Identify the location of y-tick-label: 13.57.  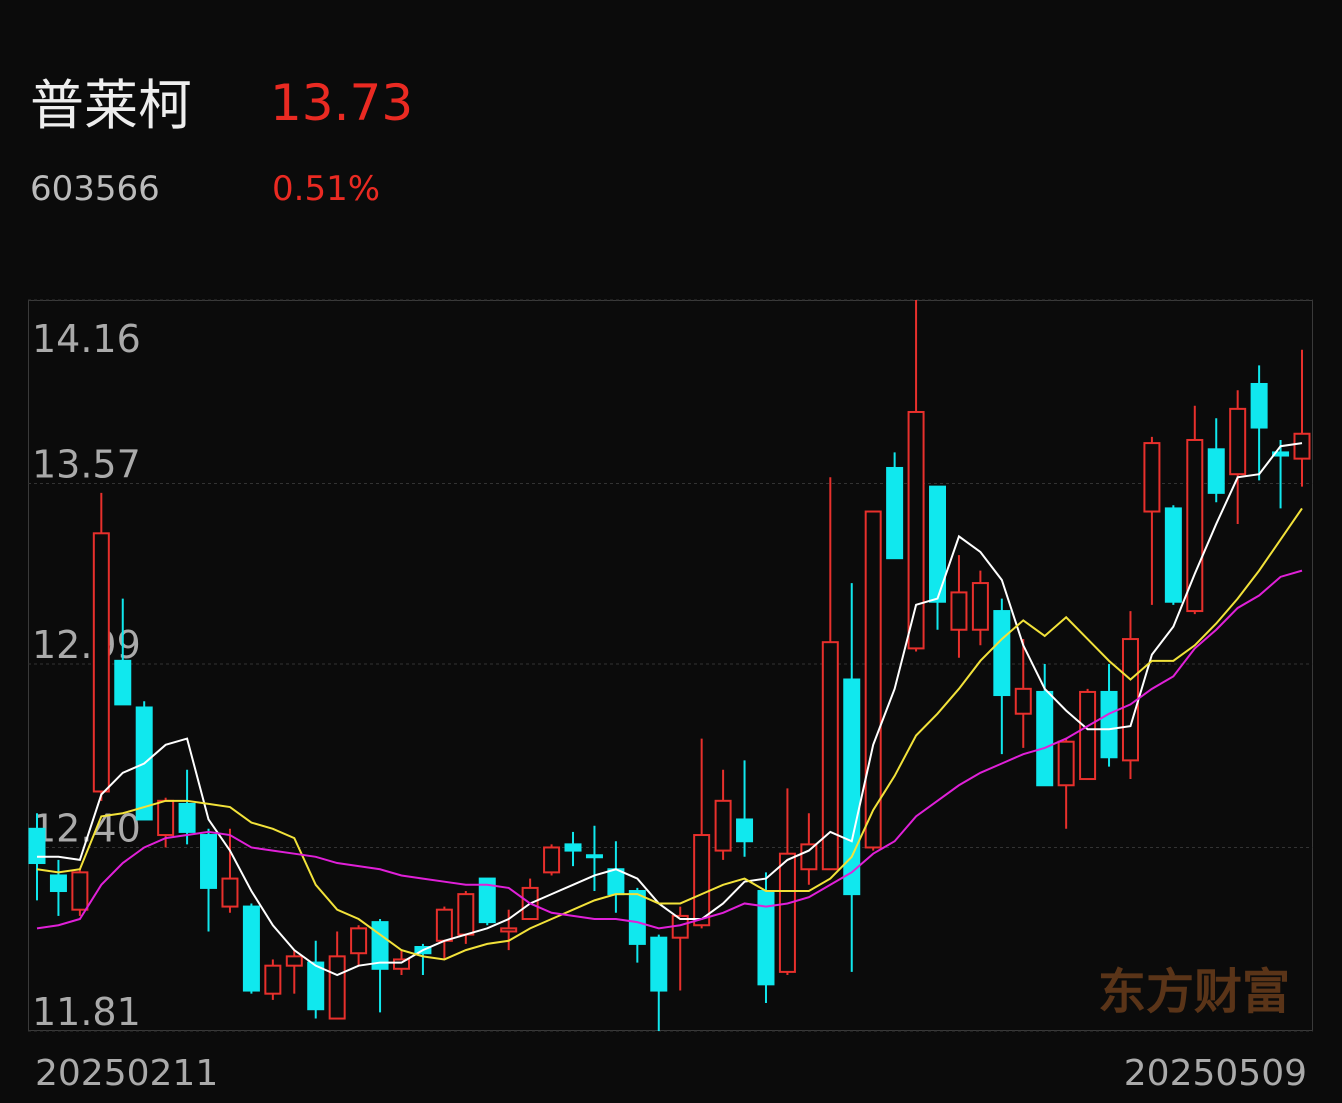
(86, 465).